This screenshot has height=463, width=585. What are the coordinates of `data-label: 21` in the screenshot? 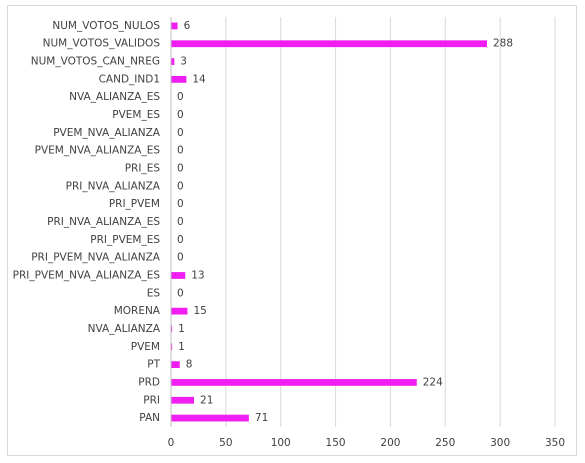 It's located at (206, 400).